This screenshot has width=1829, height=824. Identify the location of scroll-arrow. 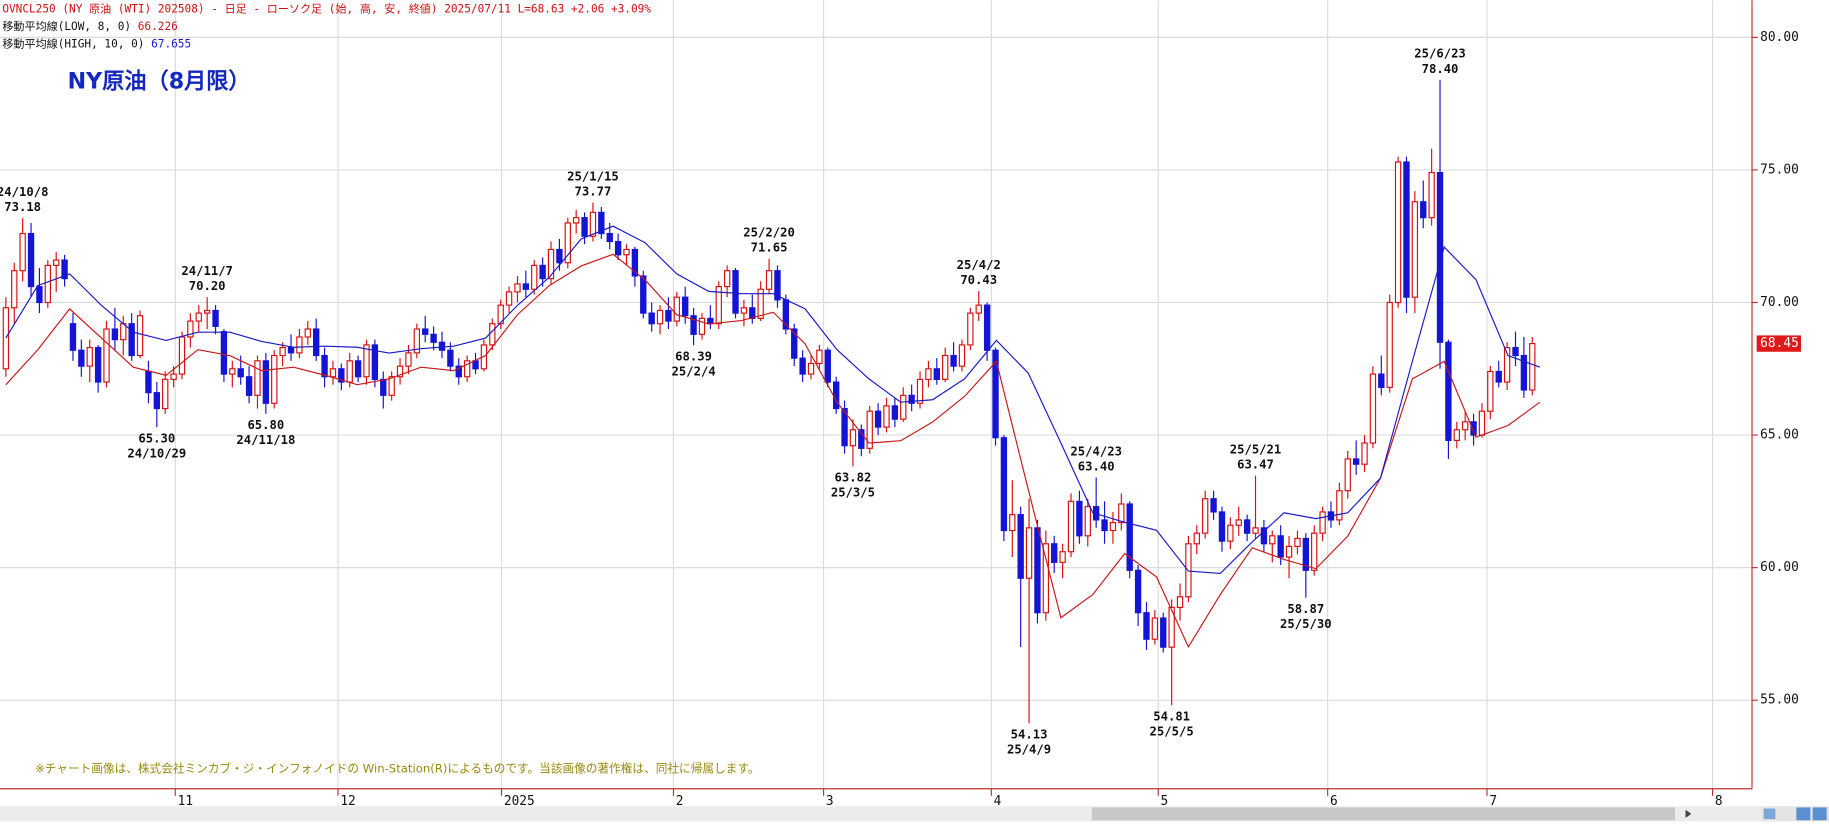
(1688, 813).